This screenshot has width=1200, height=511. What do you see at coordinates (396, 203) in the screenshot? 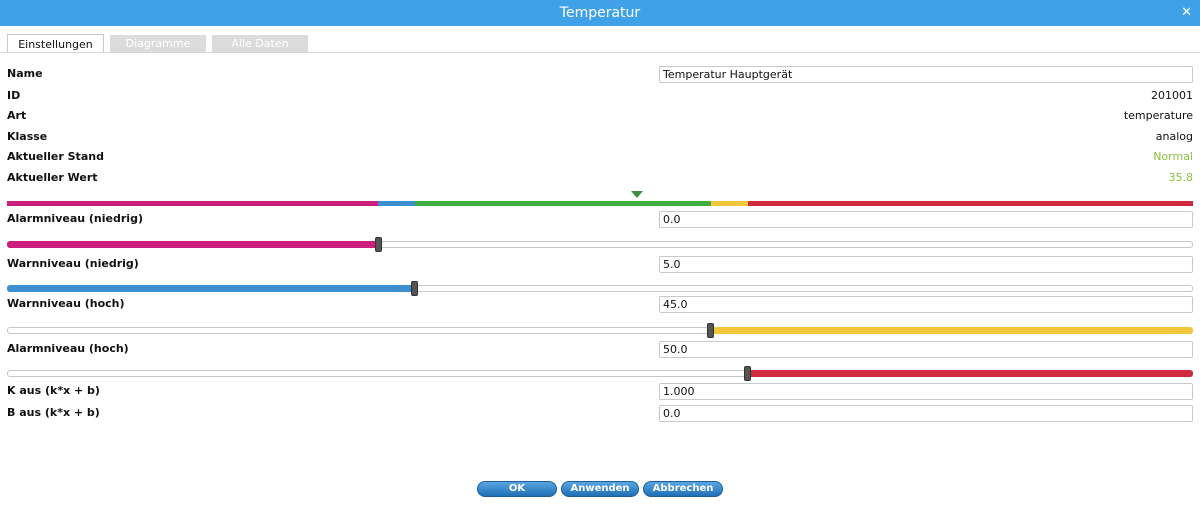
I see `scale-warn-low-segment` at bounding box center [396, 203].